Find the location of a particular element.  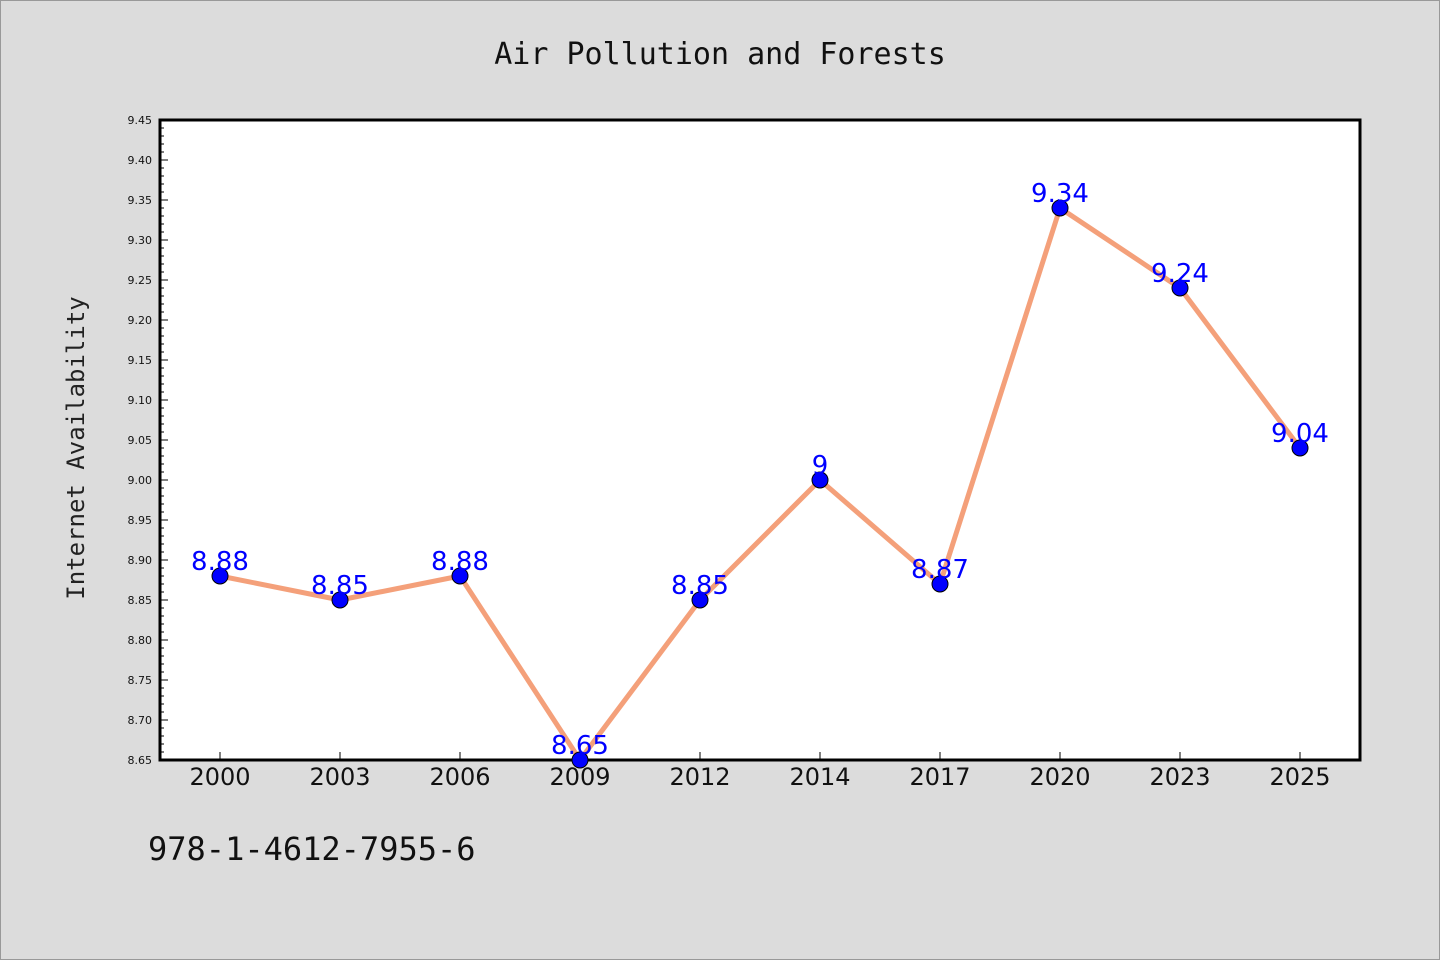

x-tick-label: 2006 is located at coordinates (459, 777).